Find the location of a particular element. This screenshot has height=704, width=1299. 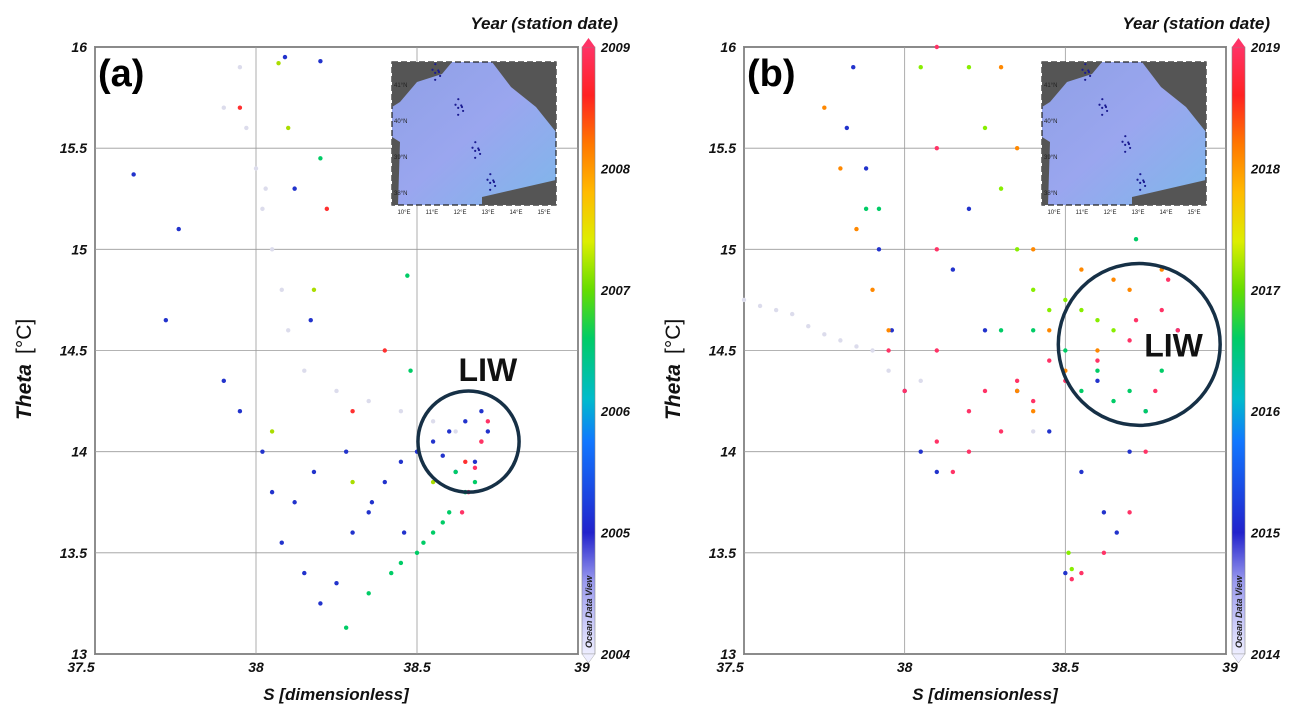

colorbar-tick-label: 2017 is located at coordinates (1265, 290).